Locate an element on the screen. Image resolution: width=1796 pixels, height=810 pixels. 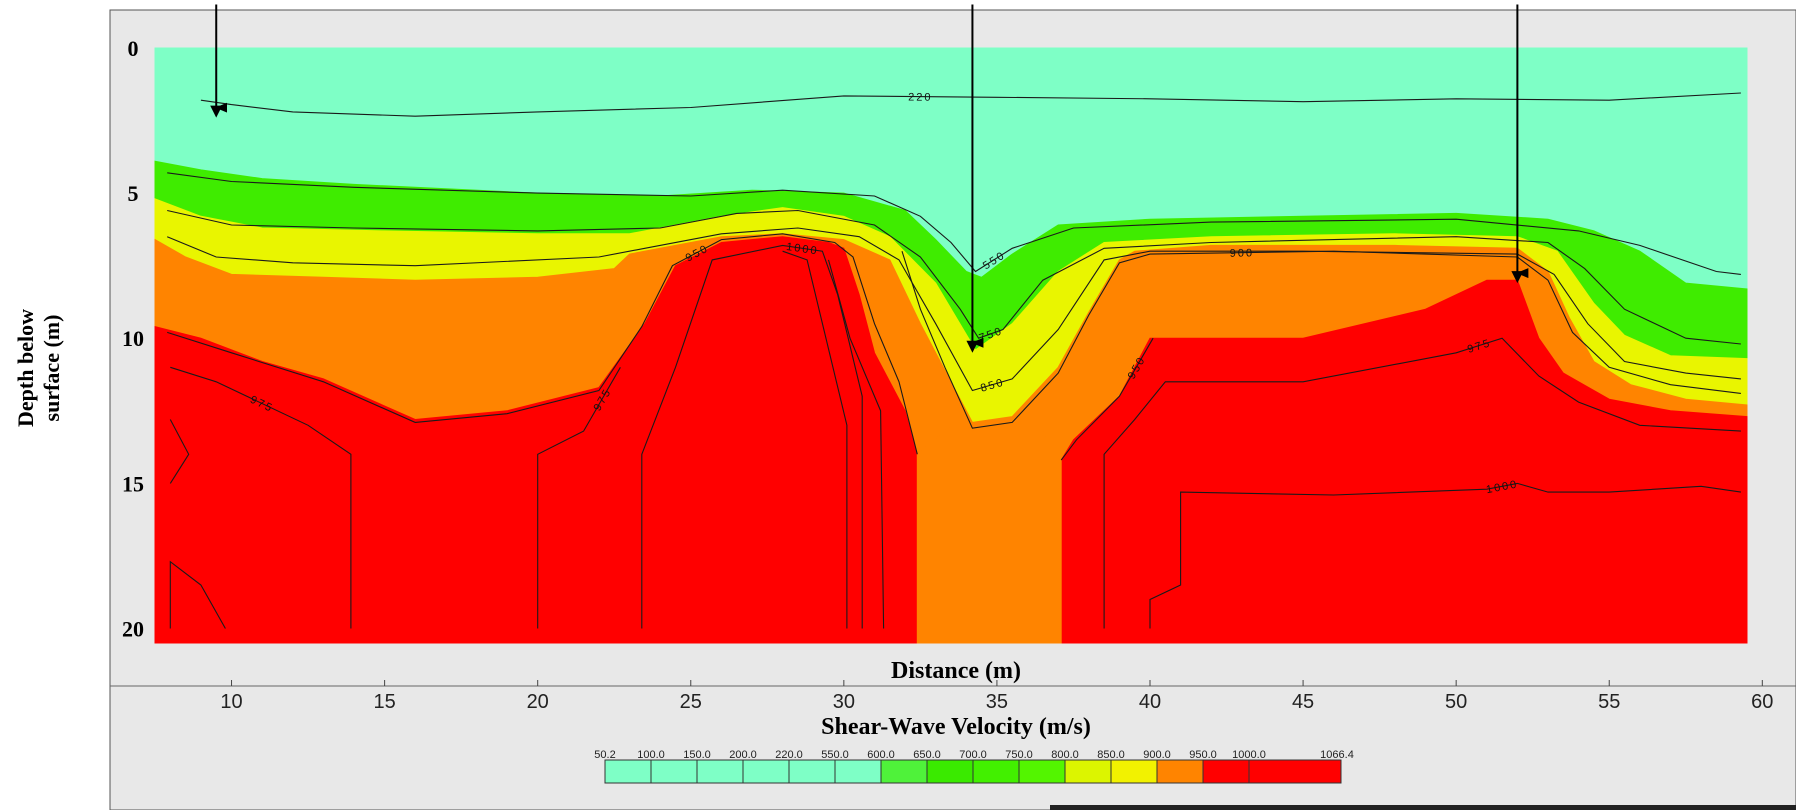
y-axis-title: Depth belowsurface (m) is located at coordinates (38, 368).